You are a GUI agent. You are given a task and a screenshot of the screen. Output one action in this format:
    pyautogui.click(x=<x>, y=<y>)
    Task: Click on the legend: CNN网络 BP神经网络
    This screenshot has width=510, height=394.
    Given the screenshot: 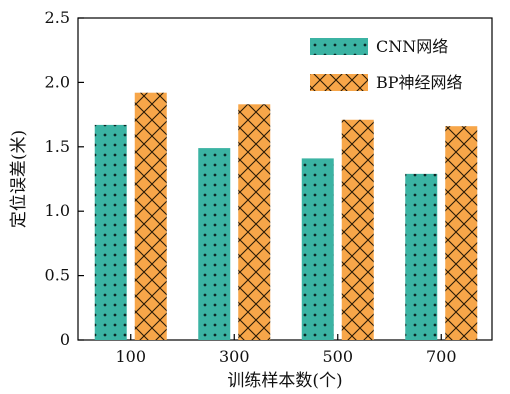 What is the action you would take?
    pyautogui.click(x=386, y=64)
    